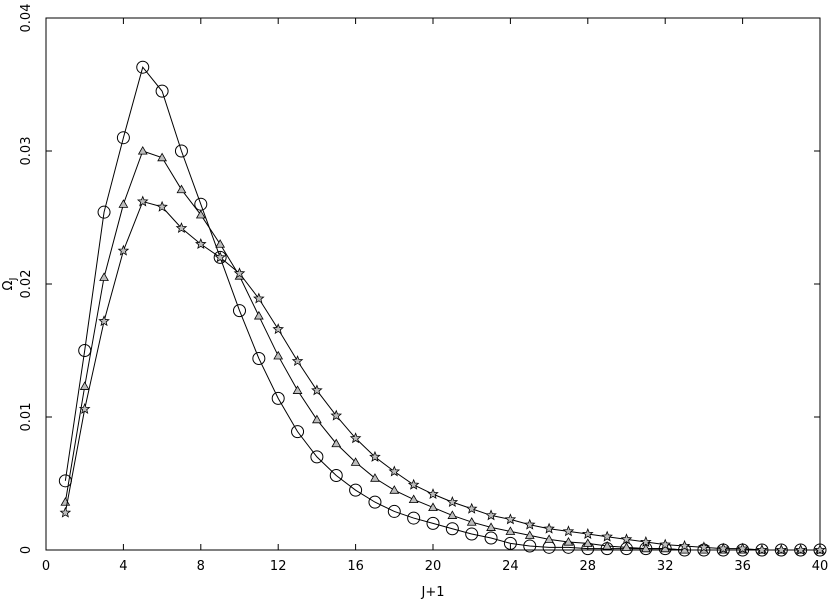  Describe the element at coordinates (355, 566) in the screenshot. I see `x-tick-label: 16` at that location.